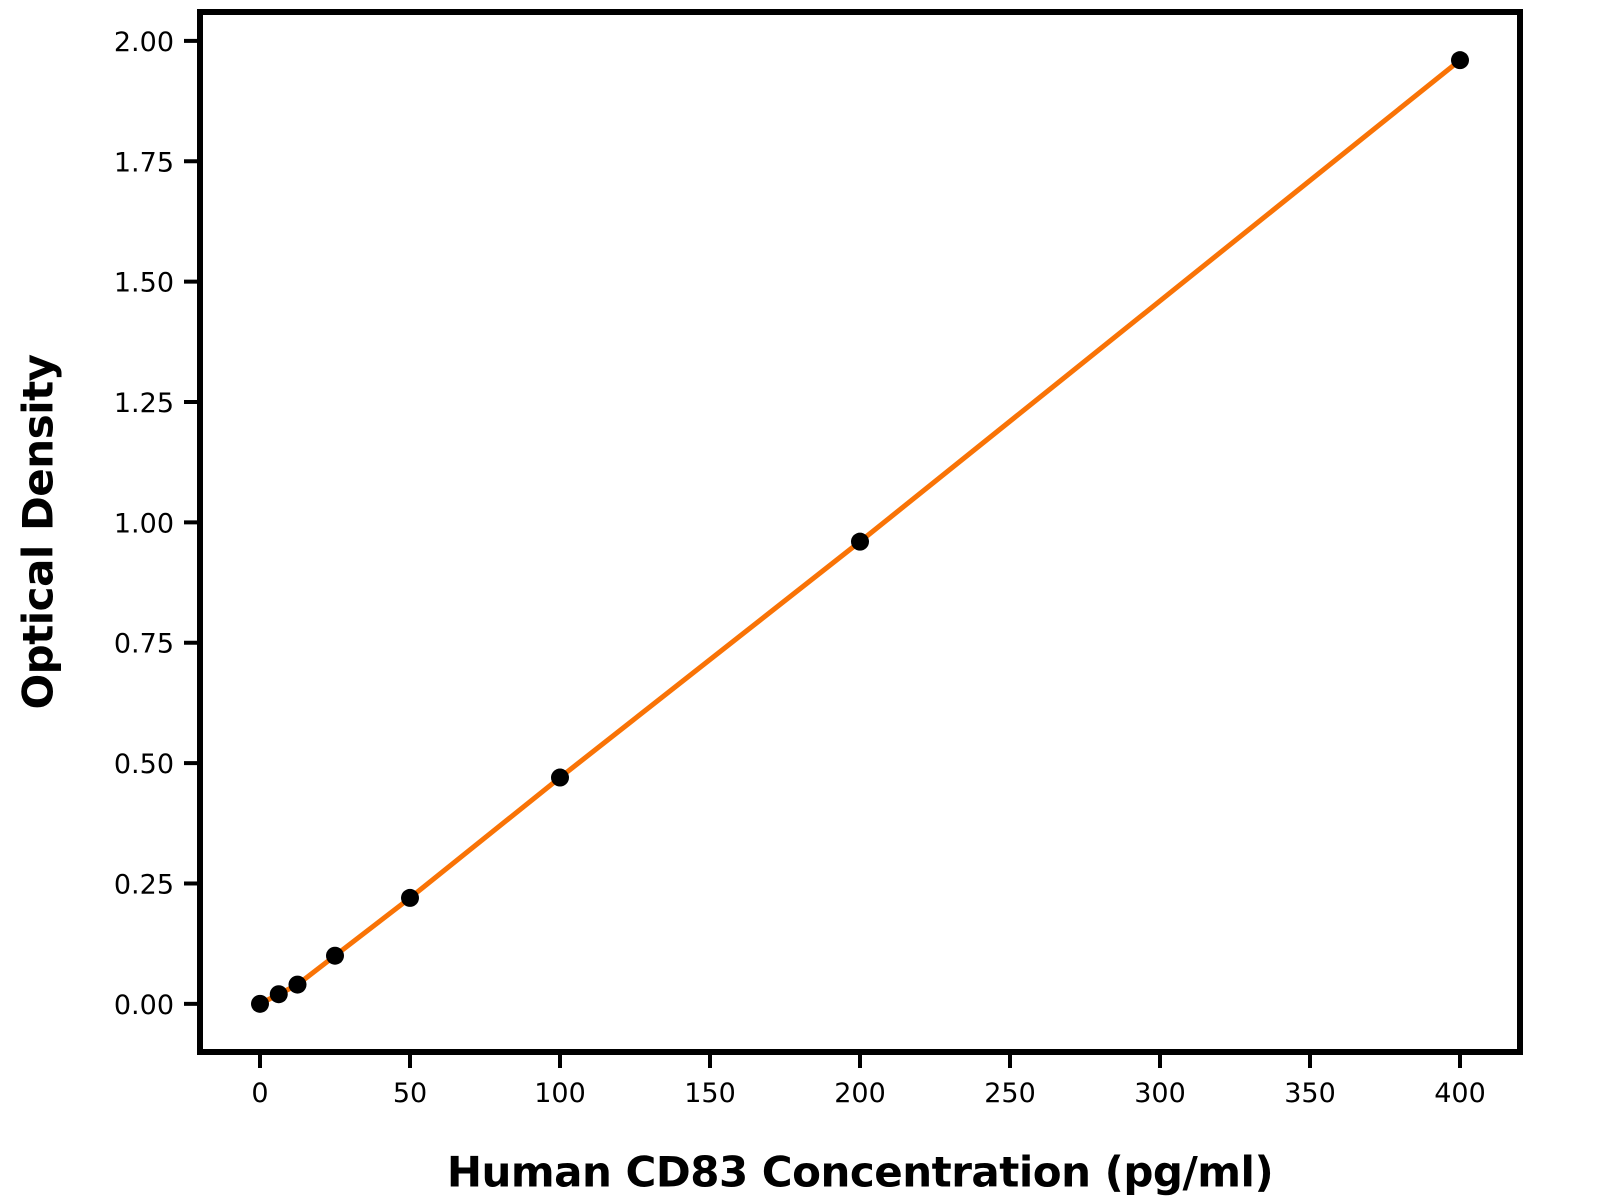 The width and height of the screenshot is (1600, 1200). What do you see at coordinates (1160, 1093) in the screenshot?
I see `x-tick-label: 300` at bounding box center [1160, 1093].